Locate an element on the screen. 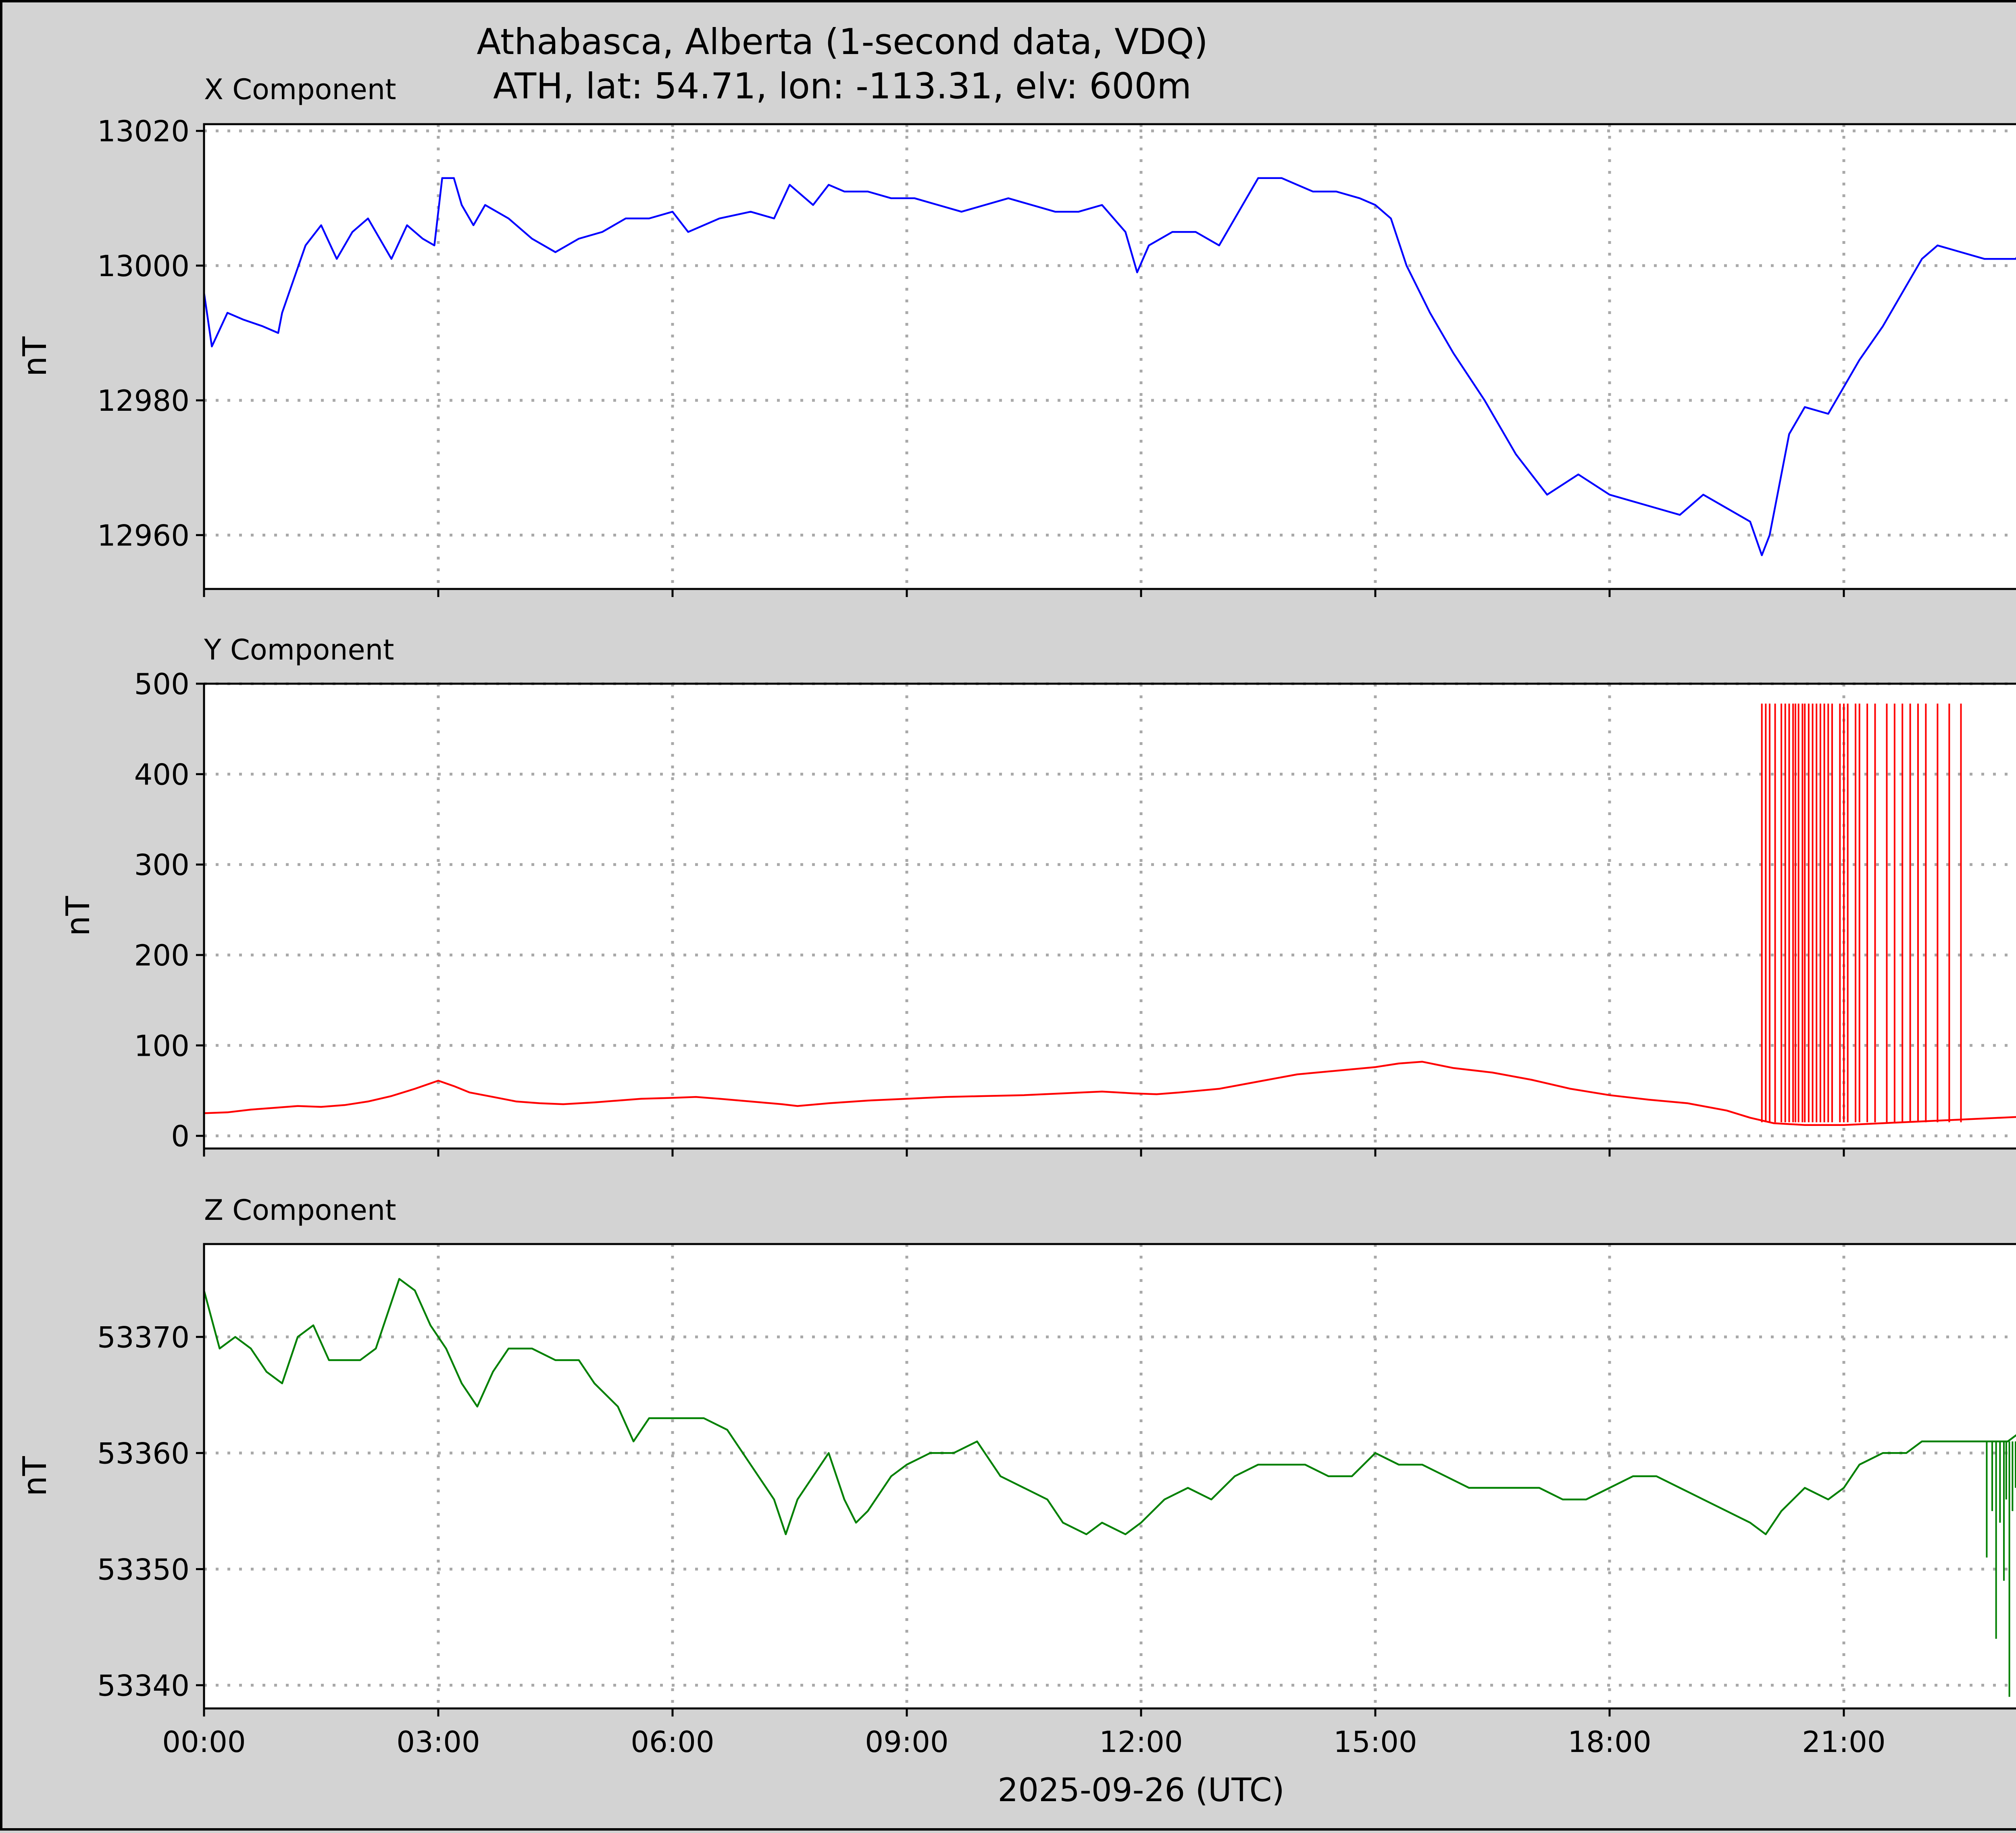 The width and height of the screenshot is (2016, 1833). panel-title: Y Component is located at coordinates (299, 649).